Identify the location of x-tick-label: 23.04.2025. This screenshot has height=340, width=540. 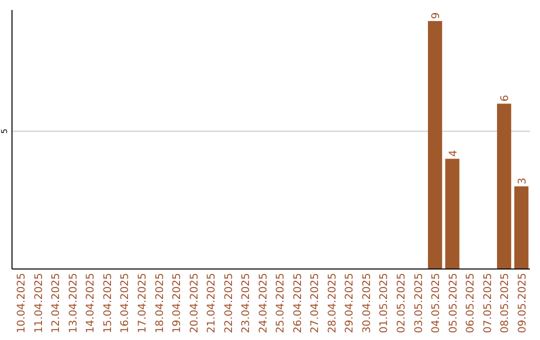
(246, 303).